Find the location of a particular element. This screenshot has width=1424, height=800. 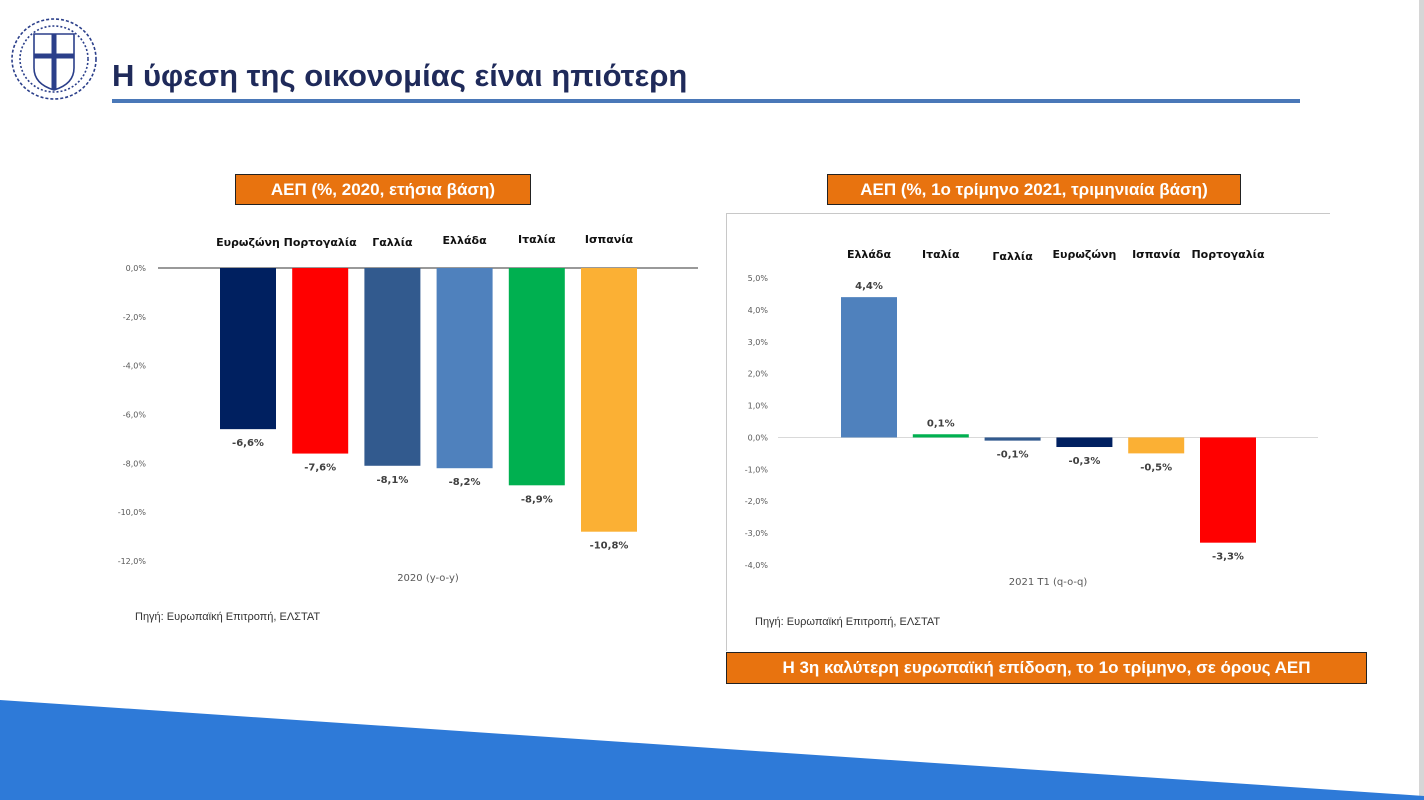

y-tick-label: 1,0% is located at coordinates (758, 406).